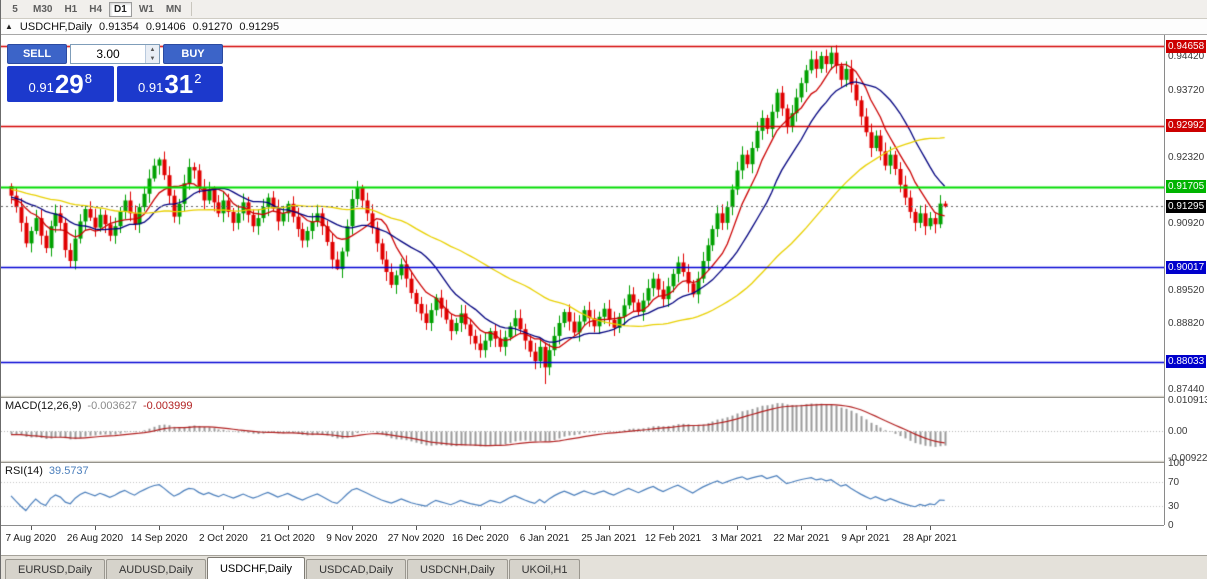  I want to click on price-badge: 0.88033, so click(1186, 362).